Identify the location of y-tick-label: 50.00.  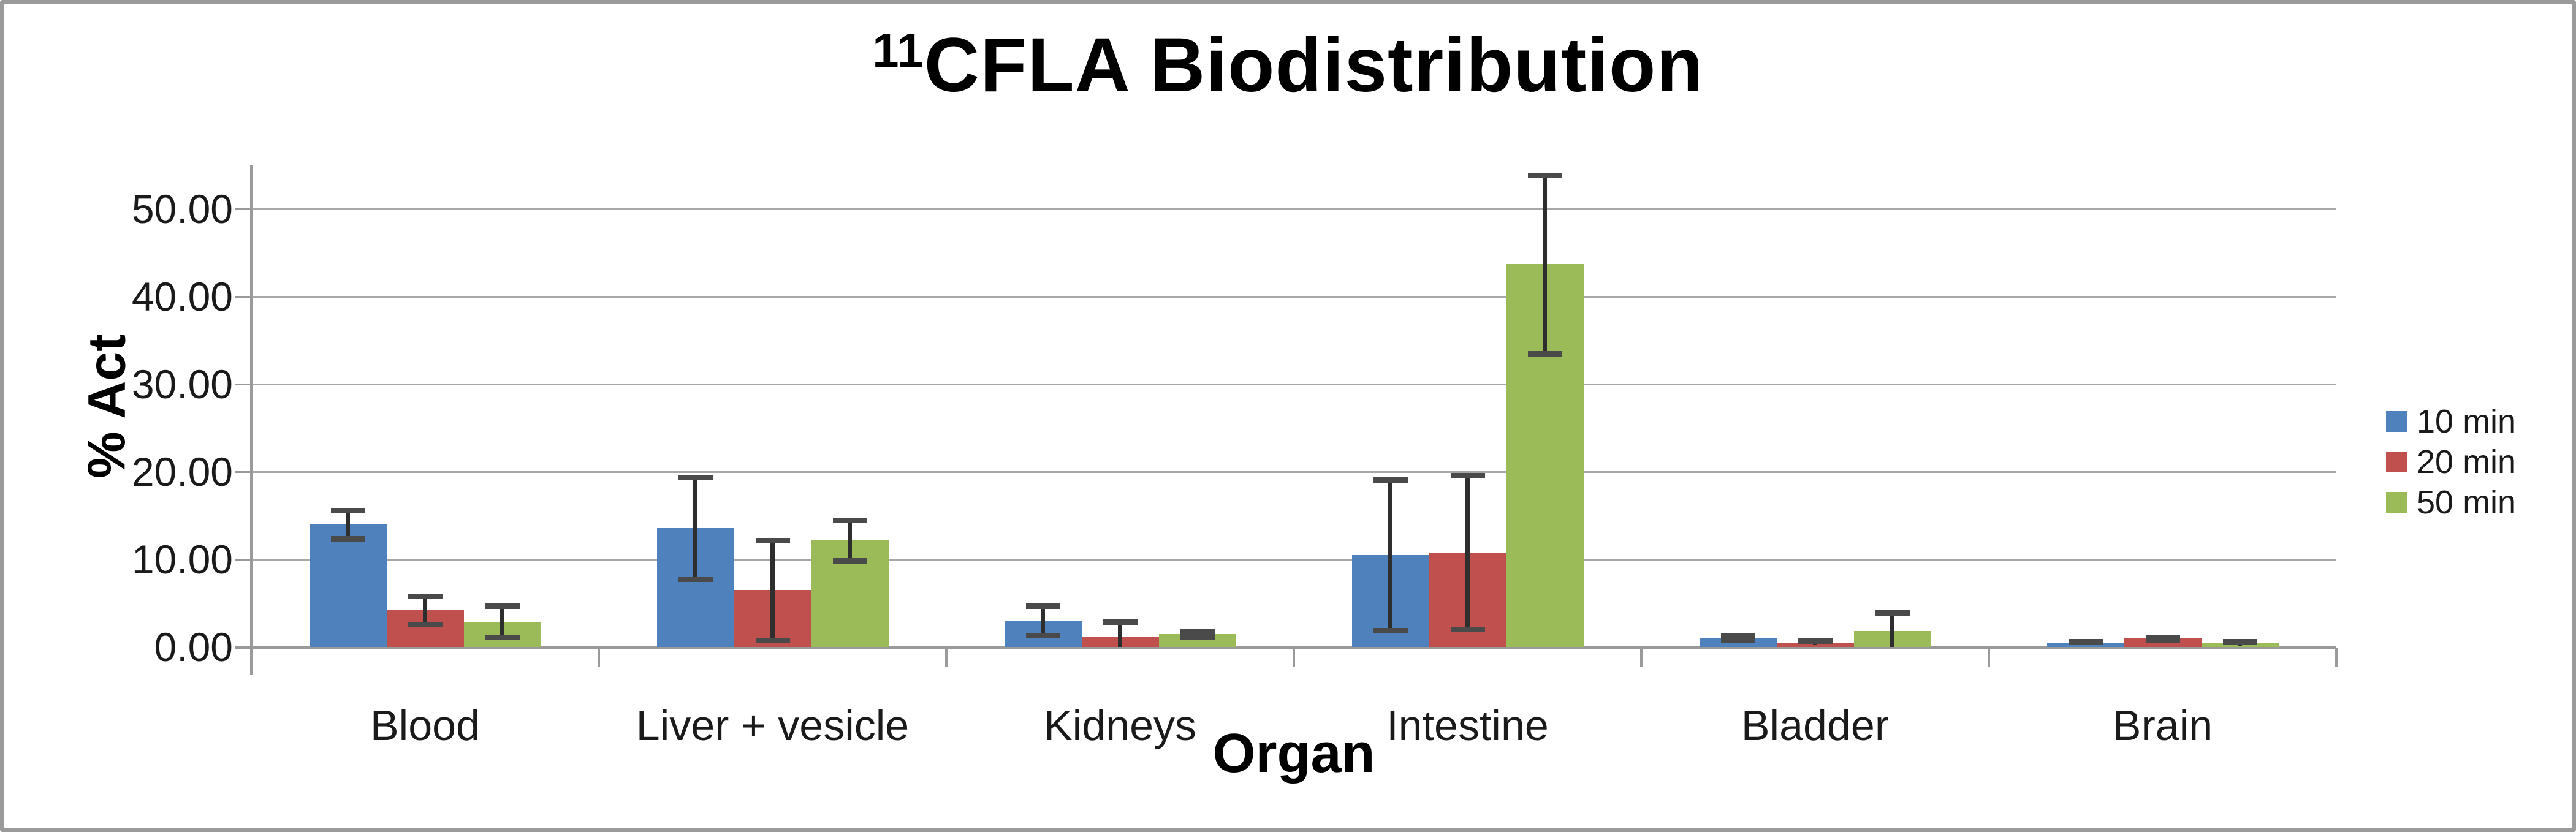
(182, 209).